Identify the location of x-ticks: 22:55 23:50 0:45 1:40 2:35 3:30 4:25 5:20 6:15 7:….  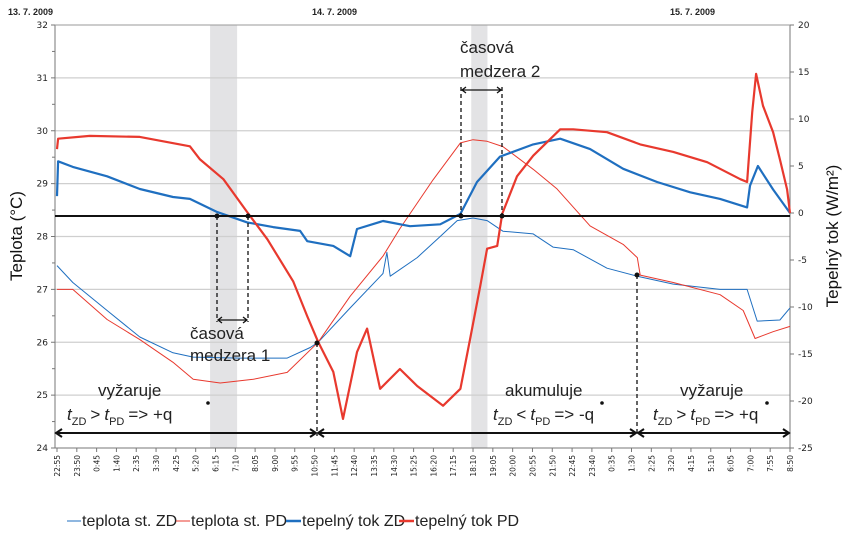
(424, 462).